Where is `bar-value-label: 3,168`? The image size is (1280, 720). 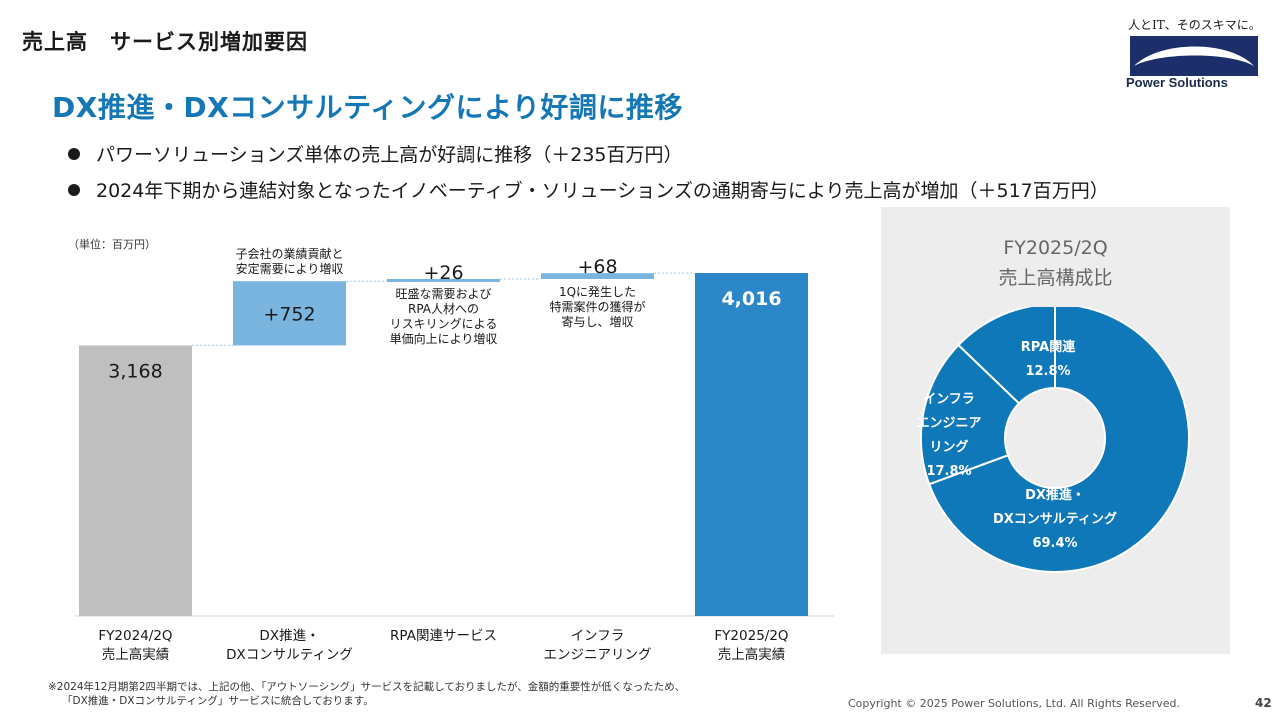 bar-value-label: 3,168 is located at coordinates (135, 371).